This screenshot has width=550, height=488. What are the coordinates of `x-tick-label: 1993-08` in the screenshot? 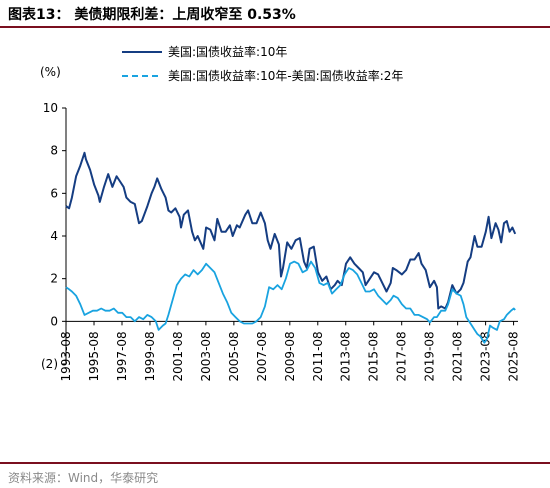 It's located at (66, 356).